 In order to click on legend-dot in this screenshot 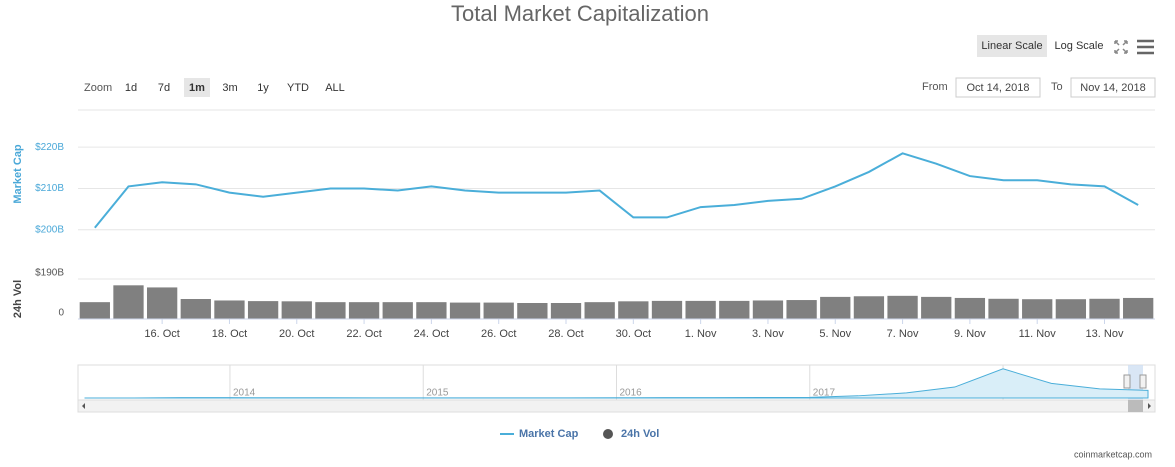, I will do `click(608, 434)`.